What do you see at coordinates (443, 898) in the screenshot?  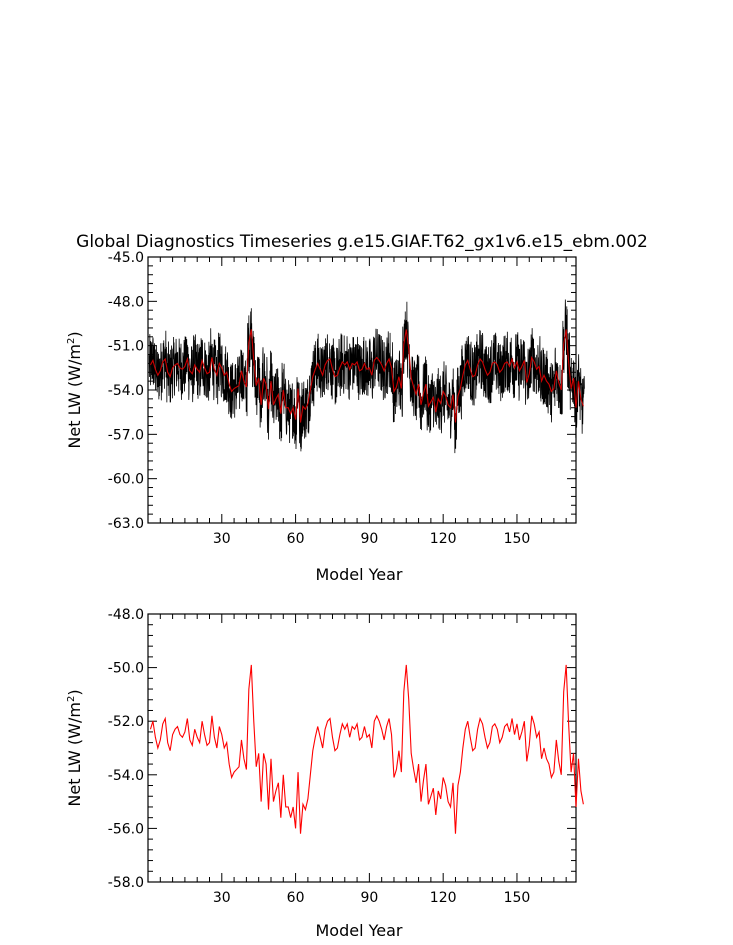 I see `bottom-x-tick-label: 120` at bounding box center [443, 898].